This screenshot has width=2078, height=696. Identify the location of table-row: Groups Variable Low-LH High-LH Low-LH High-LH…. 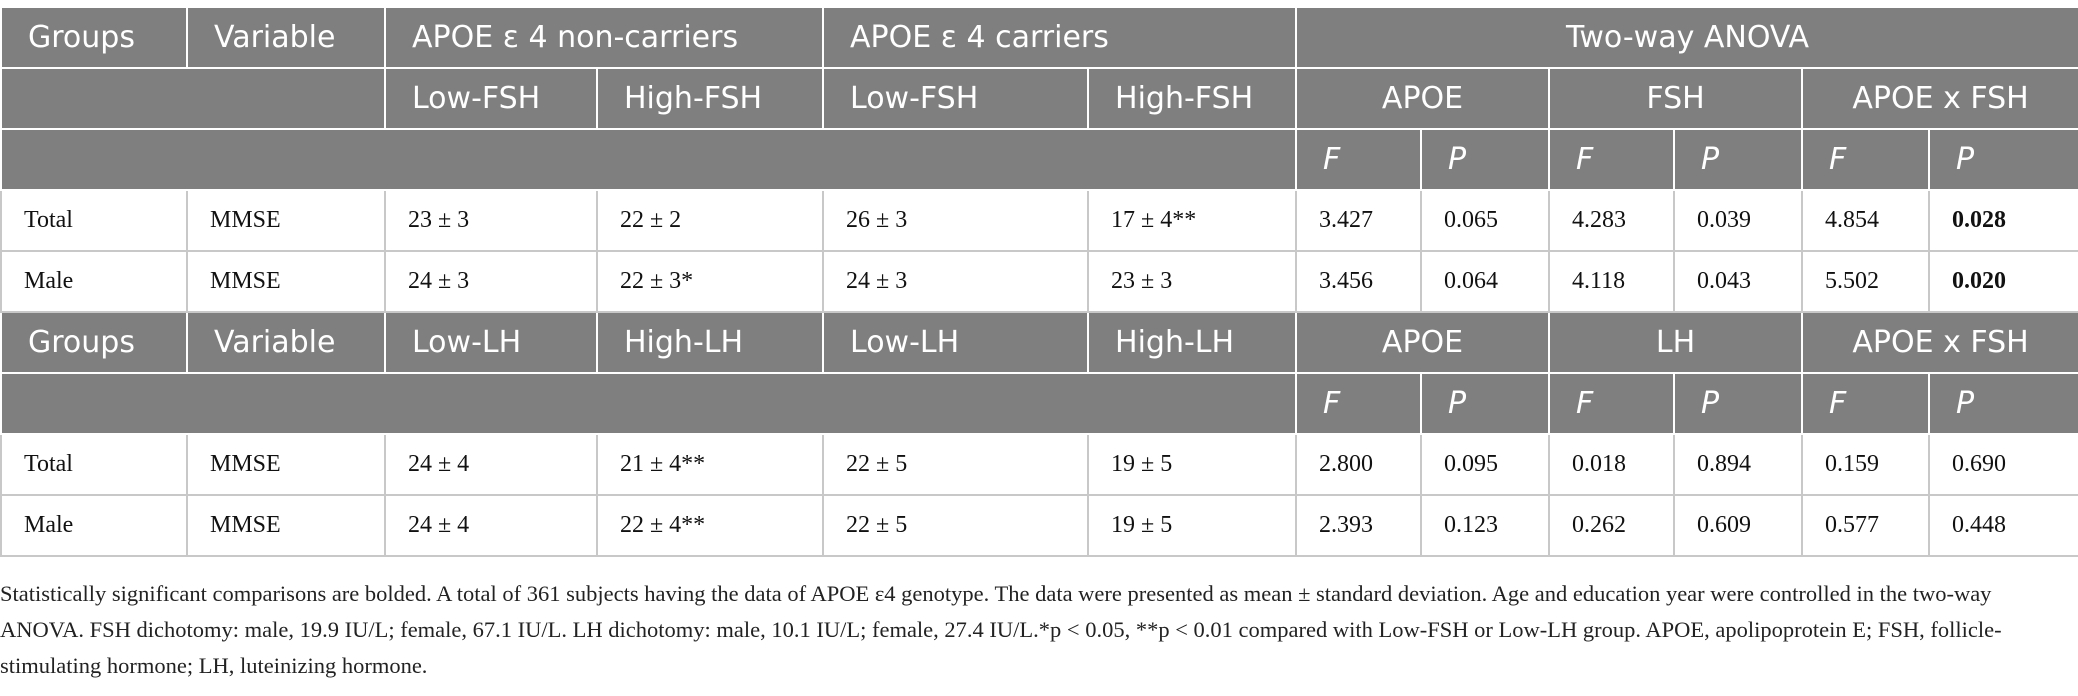
(1039, 342).